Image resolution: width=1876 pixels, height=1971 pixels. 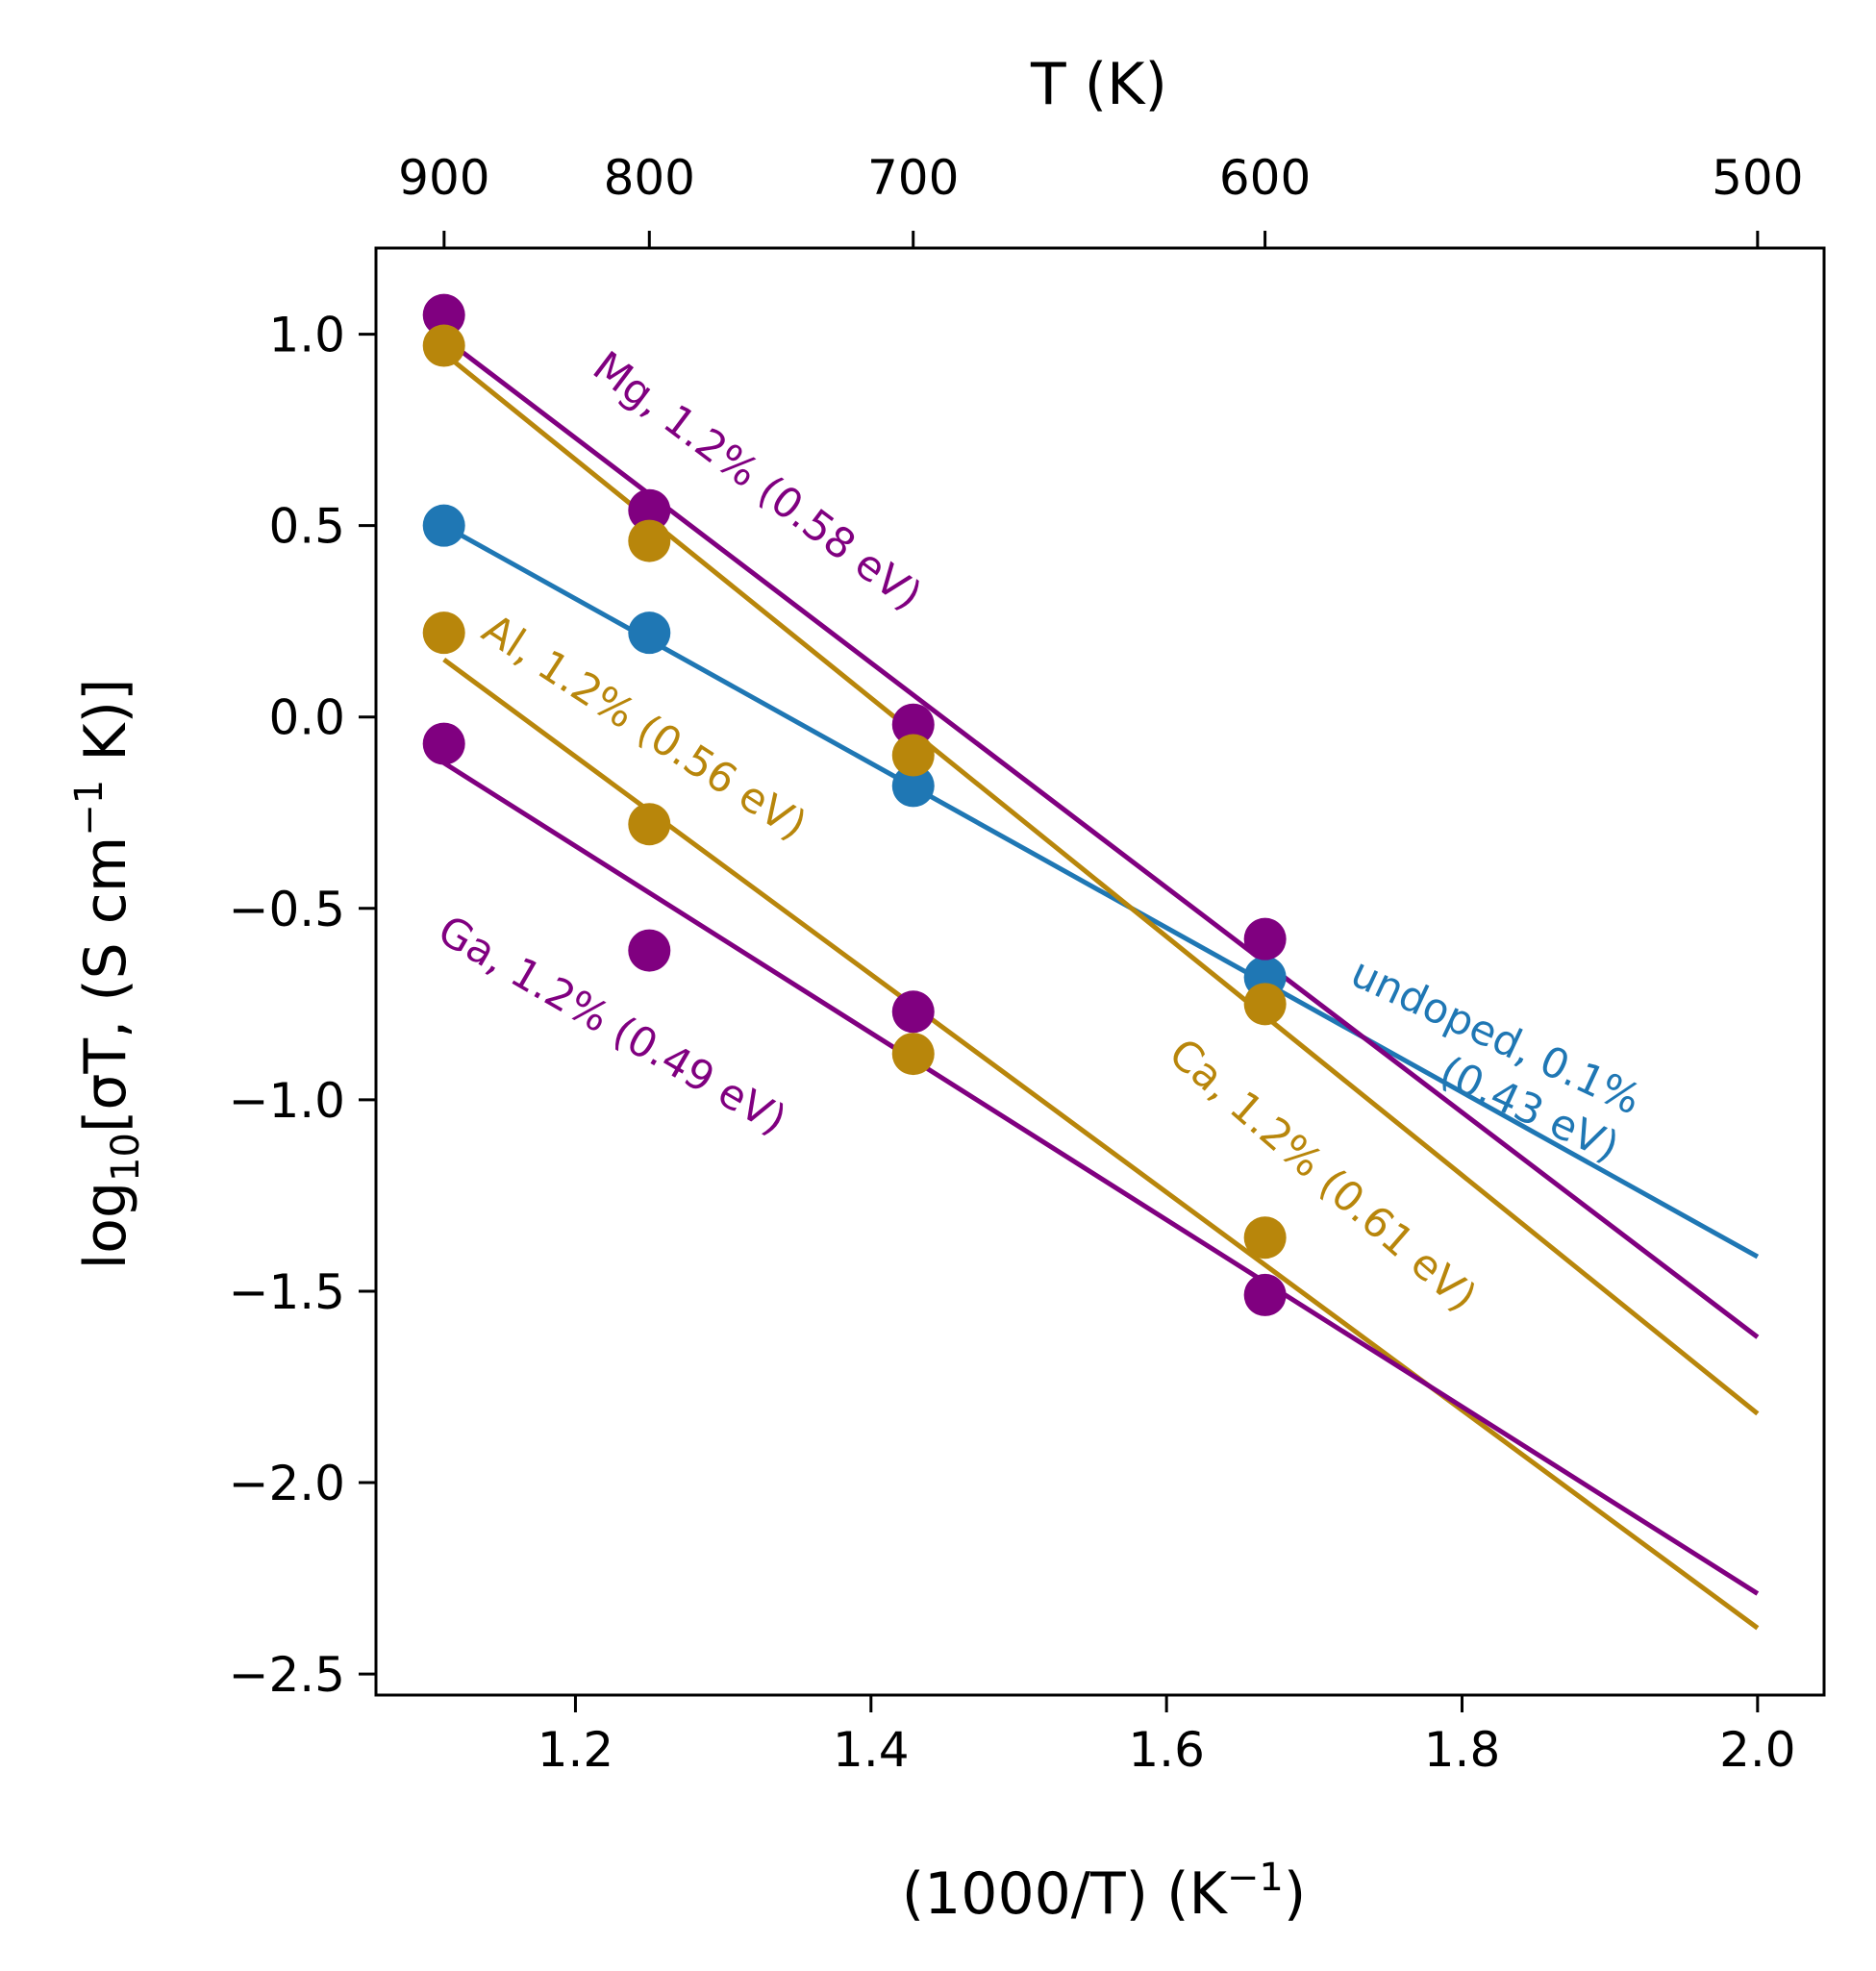 What do you see at coordinates (1101, 199) in the screenshot?
I see `x-axis-top: 900 800 700 600 500` at bounding box center [1101, 199].